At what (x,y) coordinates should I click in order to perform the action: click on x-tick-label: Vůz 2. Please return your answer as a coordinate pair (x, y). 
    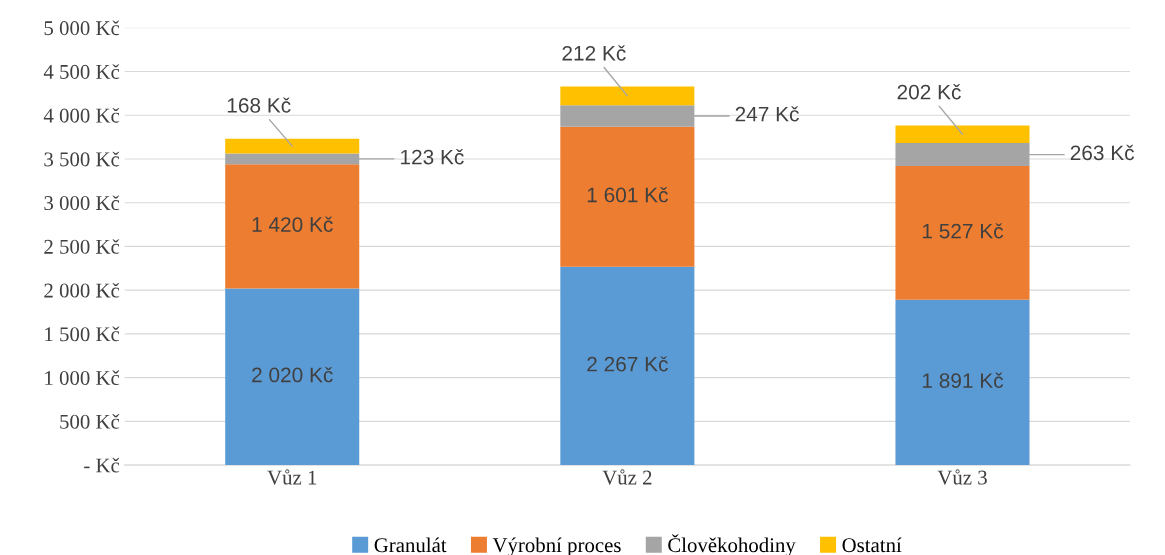
    Looking at the image, I should click on (627, 477).